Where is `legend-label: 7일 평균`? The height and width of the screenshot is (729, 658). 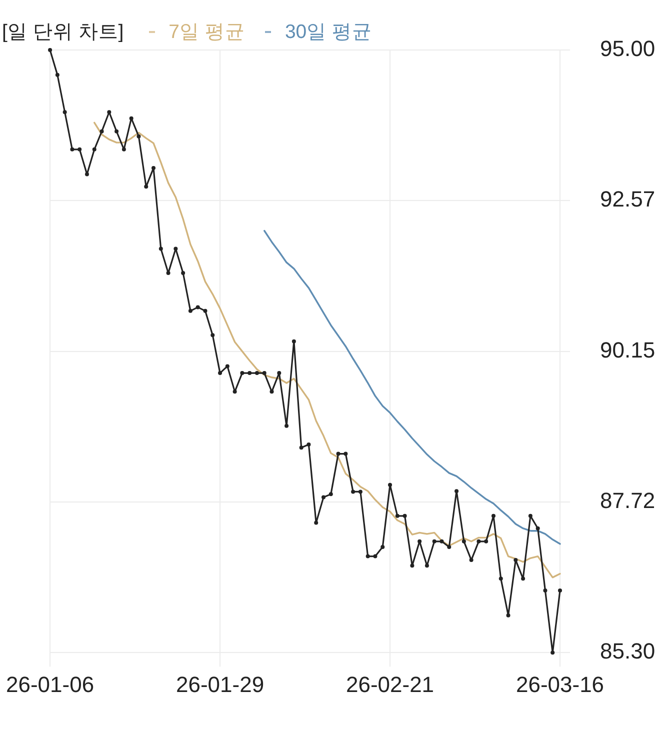 legend-label: 7일 평균 is located at coordinates (206, 32).